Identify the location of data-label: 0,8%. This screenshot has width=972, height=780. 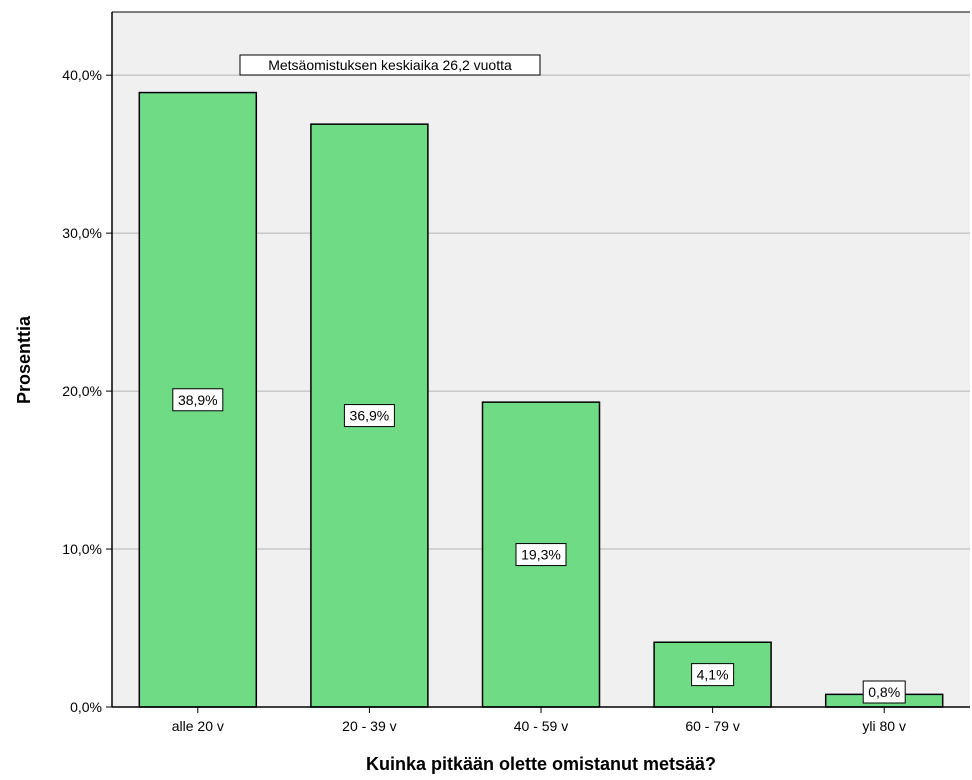
(884, 692).